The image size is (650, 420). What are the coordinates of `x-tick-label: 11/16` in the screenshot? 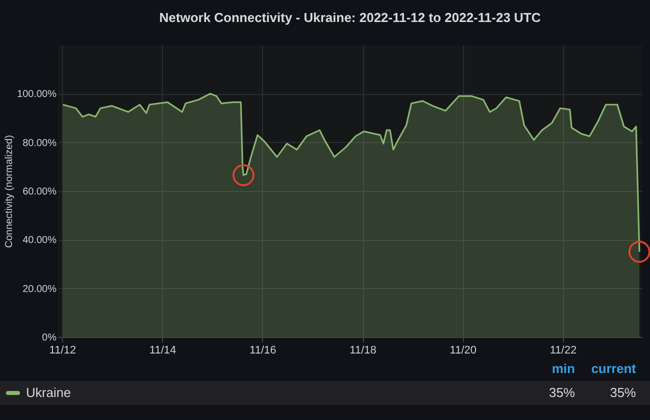 It's located at (263, 350).